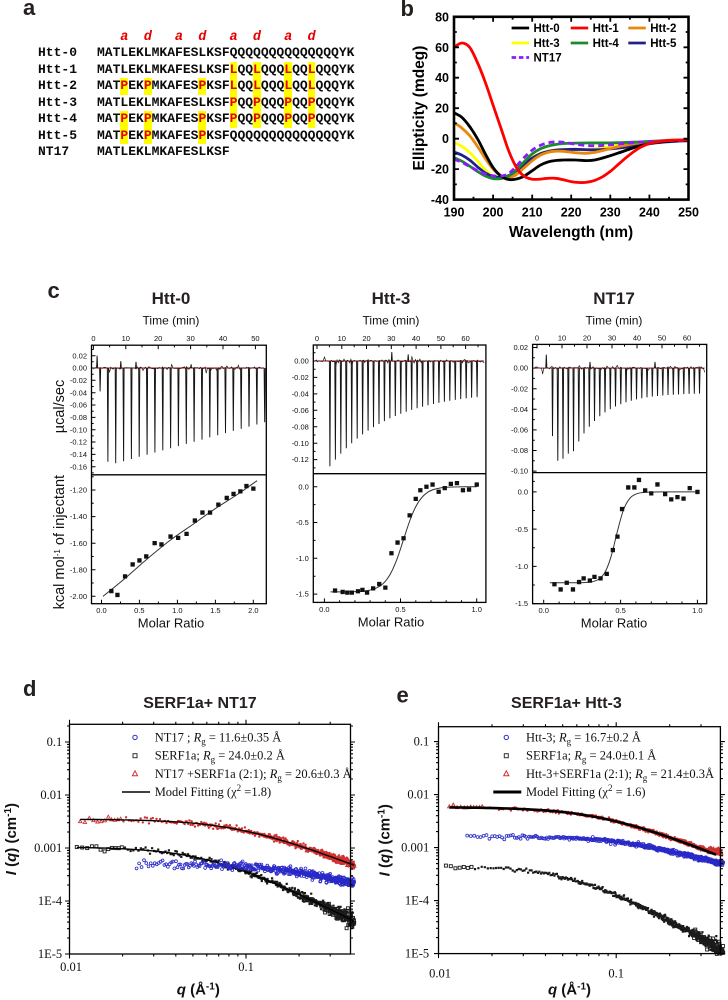  Describe the element at coordinates (78, 516) in the screenshot. I see `svg-text: -1.40` at that location.